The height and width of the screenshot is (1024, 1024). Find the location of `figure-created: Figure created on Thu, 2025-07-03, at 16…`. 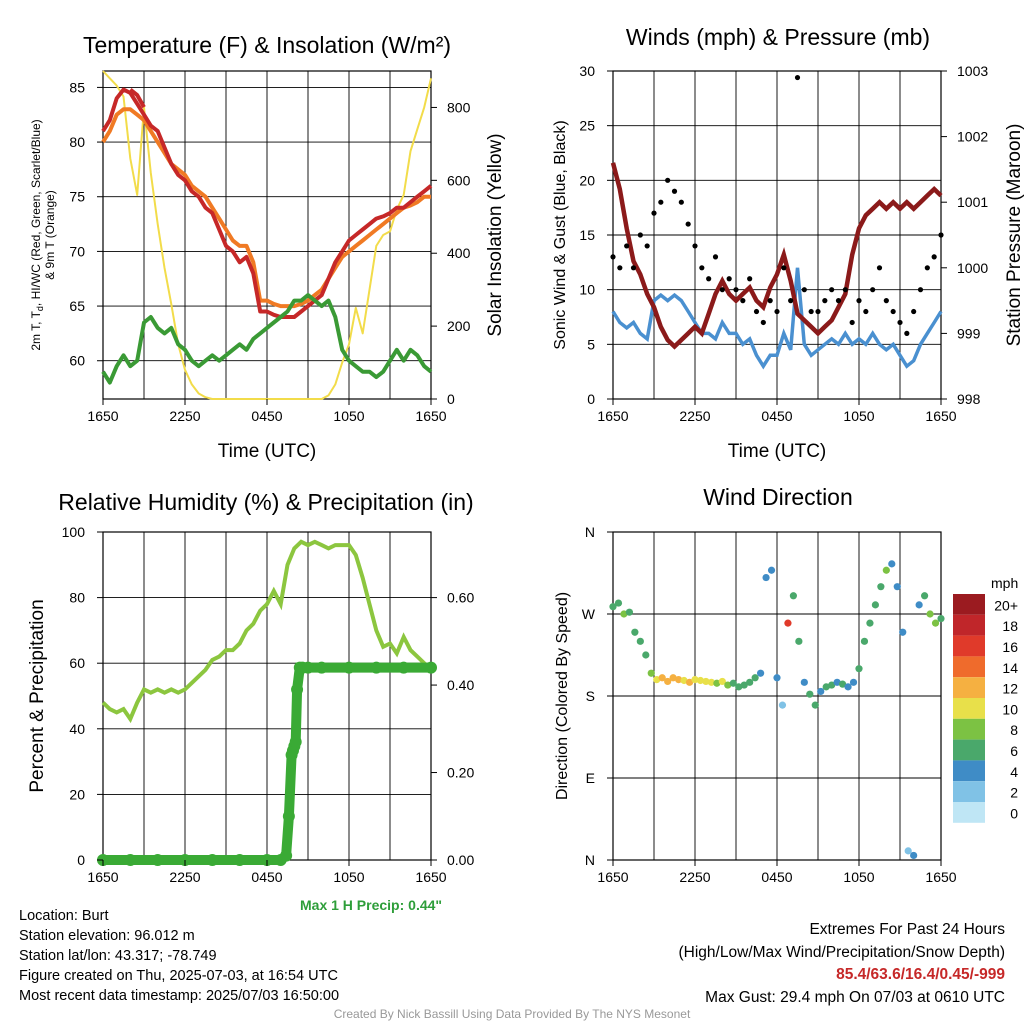

figure-created: Figure created on Thu, 2025-07-03, at 16… is located at coordinates (178, 976).